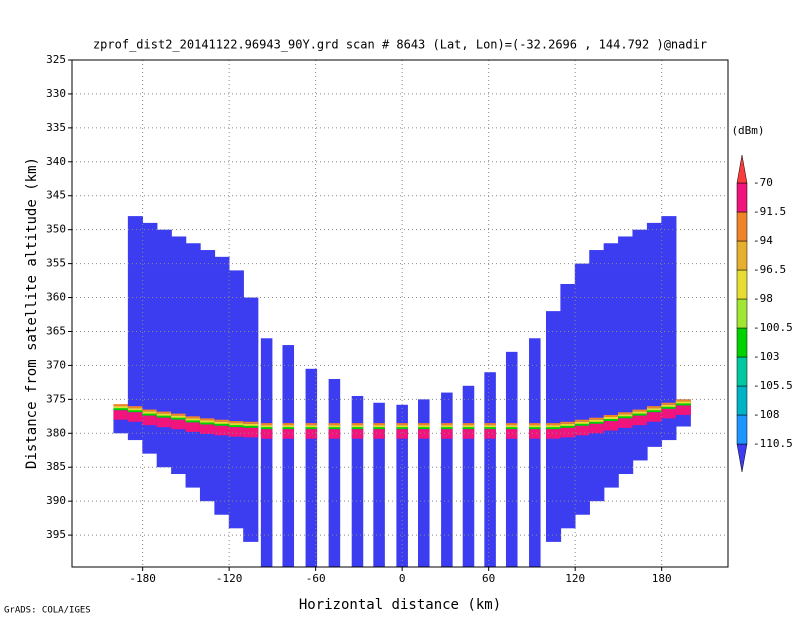  Describe the element at coordinates (400, 605) in the screenshot. I see `x-axis-label: Horizontal distance (km)` at that location.